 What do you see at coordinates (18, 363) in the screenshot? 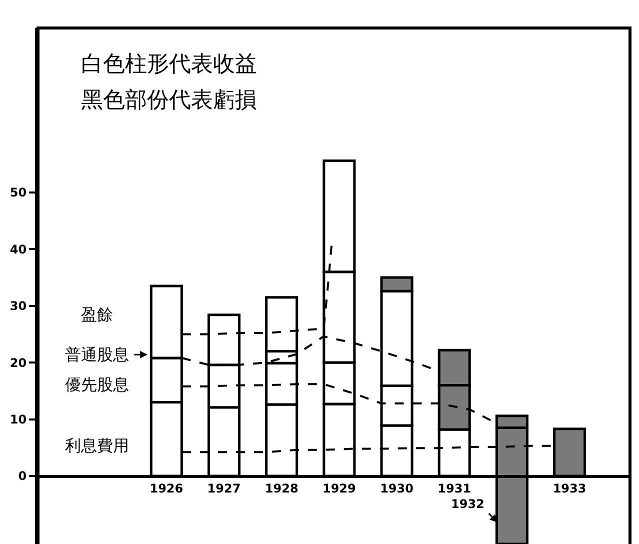
I see `y-tick-label: 20` at bounding box center [18, 363].